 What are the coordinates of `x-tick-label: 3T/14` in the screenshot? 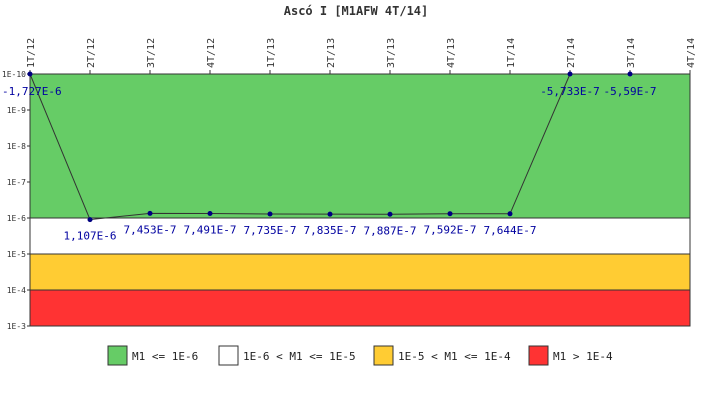 It's located at (631, 53).